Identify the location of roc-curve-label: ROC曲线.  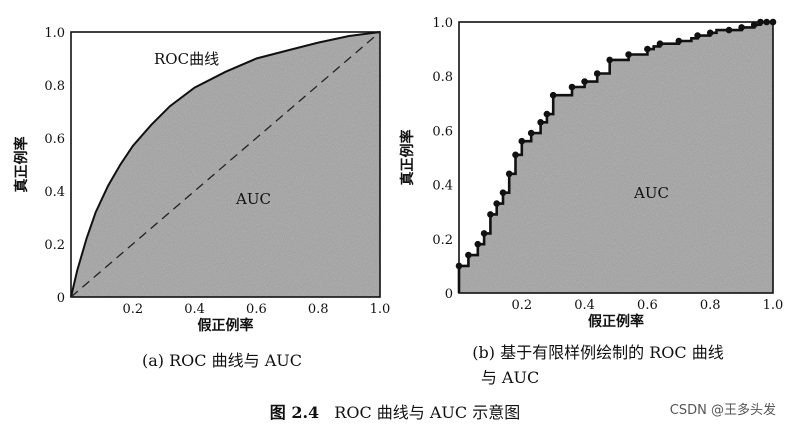
(186, 59).